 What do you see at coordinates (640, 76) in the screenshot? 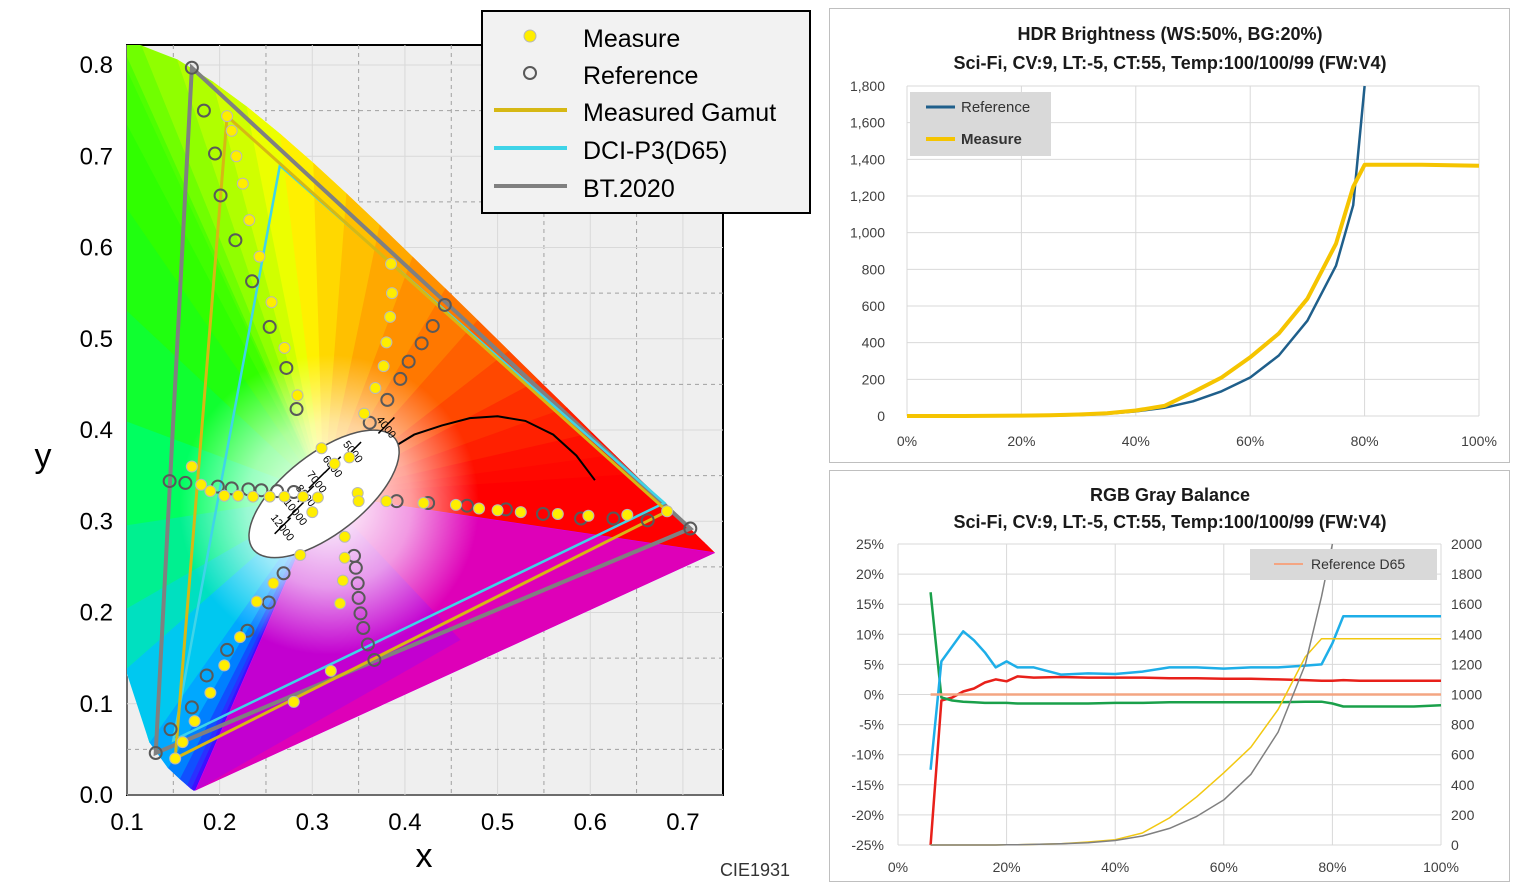
I see `cie-legend-label: Reference` at bounding box center [640, 76].